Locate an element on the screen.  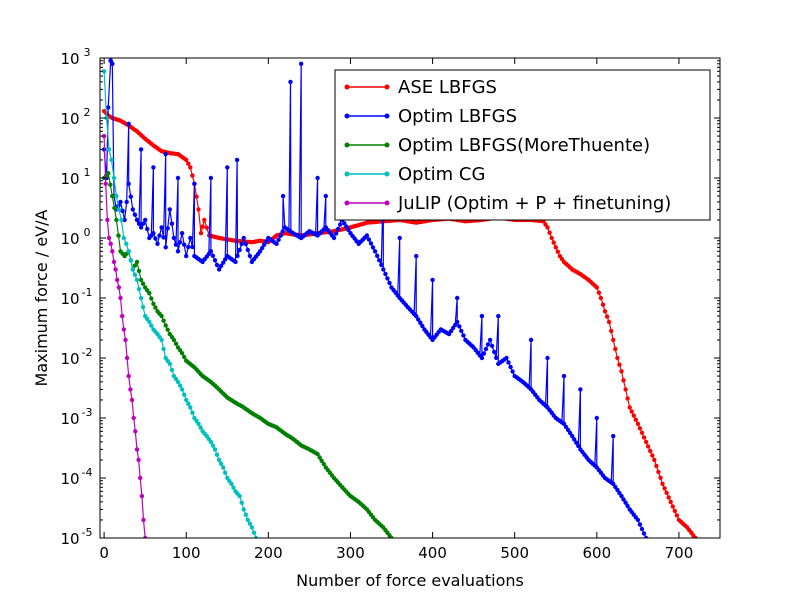
y-tick-label-exponent: -5 is located at coordinates (87, 532).